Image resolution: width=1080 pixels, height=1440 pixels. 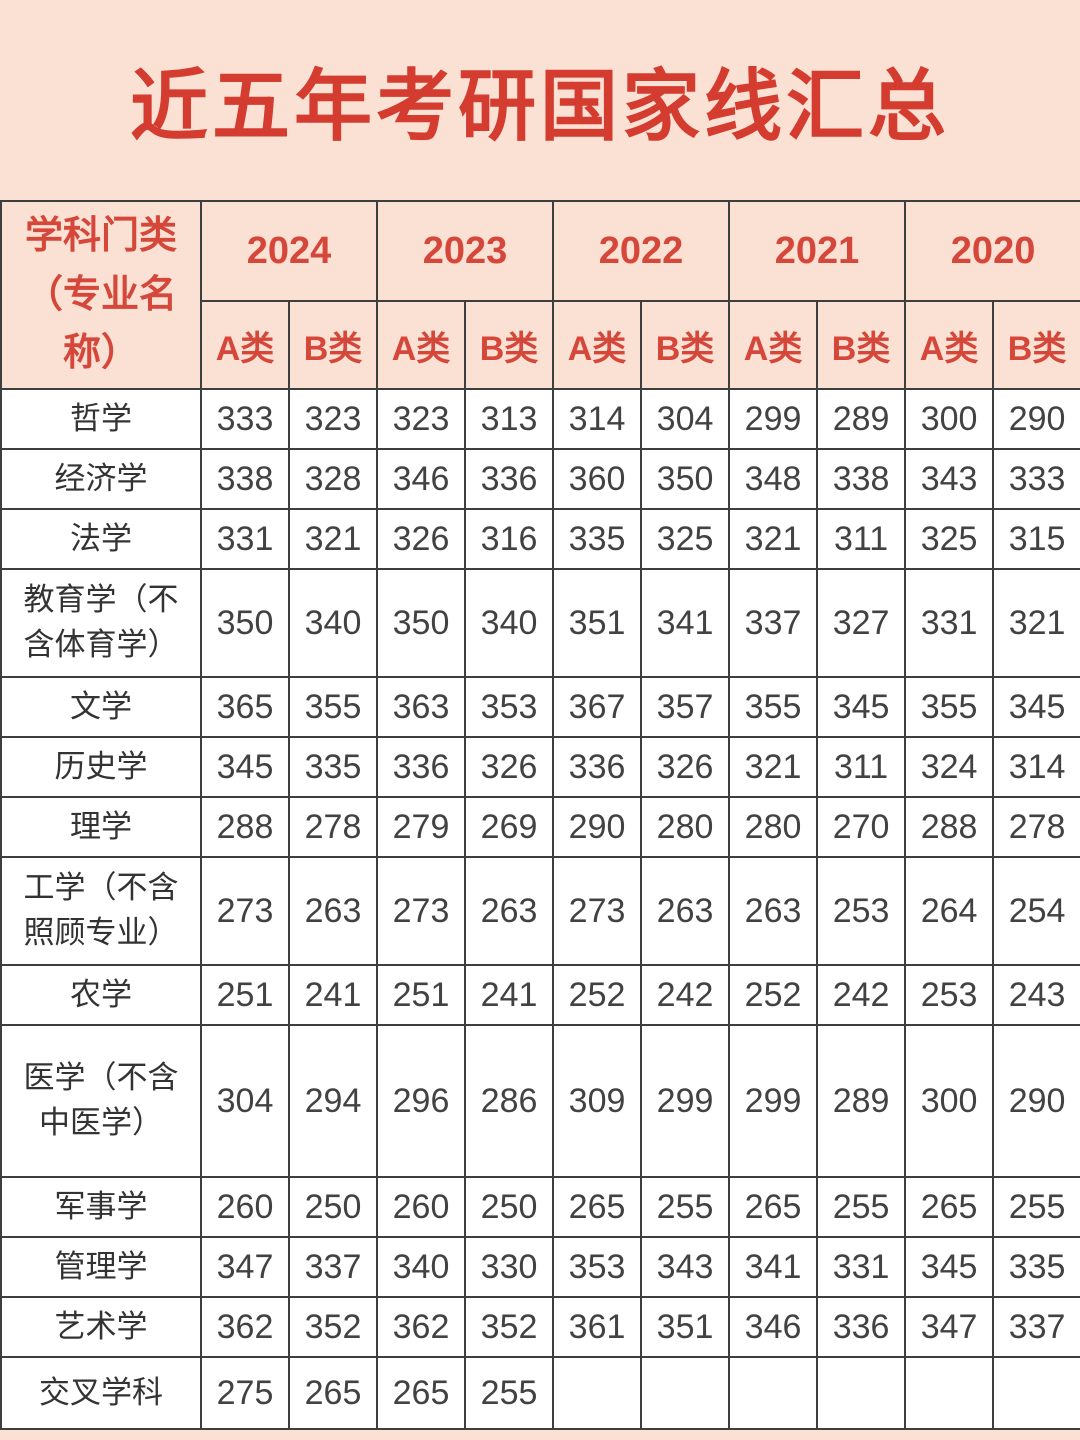 What do you see at coordinates (597, 1267) in the screenshot?
I see `score-cell: 353` at bounding box center [597, 1267].